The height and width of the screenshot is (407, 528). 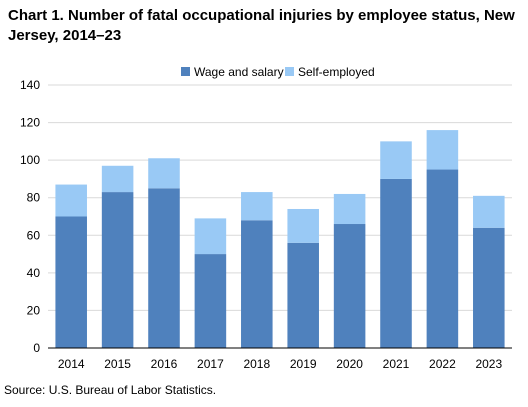 I want to click on x-tick-label: 2020, so click(x=349, y=364).